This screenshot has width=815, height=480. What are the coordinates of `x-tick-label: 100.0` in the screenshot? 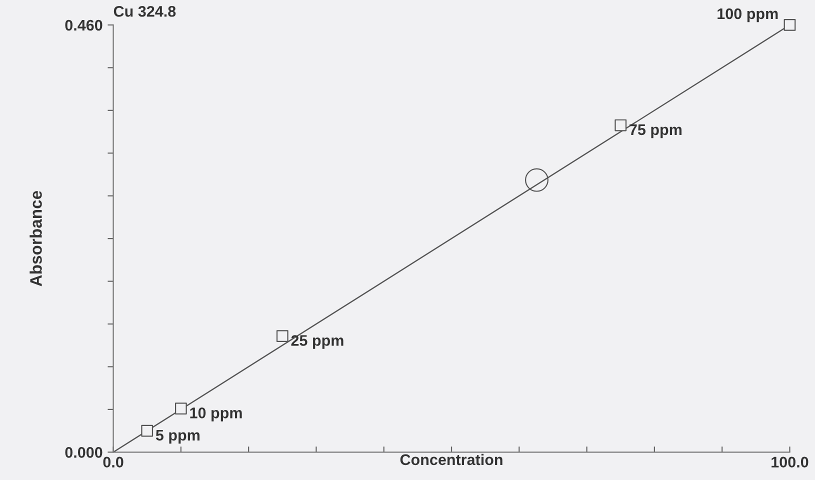 It's located at (790, 462).